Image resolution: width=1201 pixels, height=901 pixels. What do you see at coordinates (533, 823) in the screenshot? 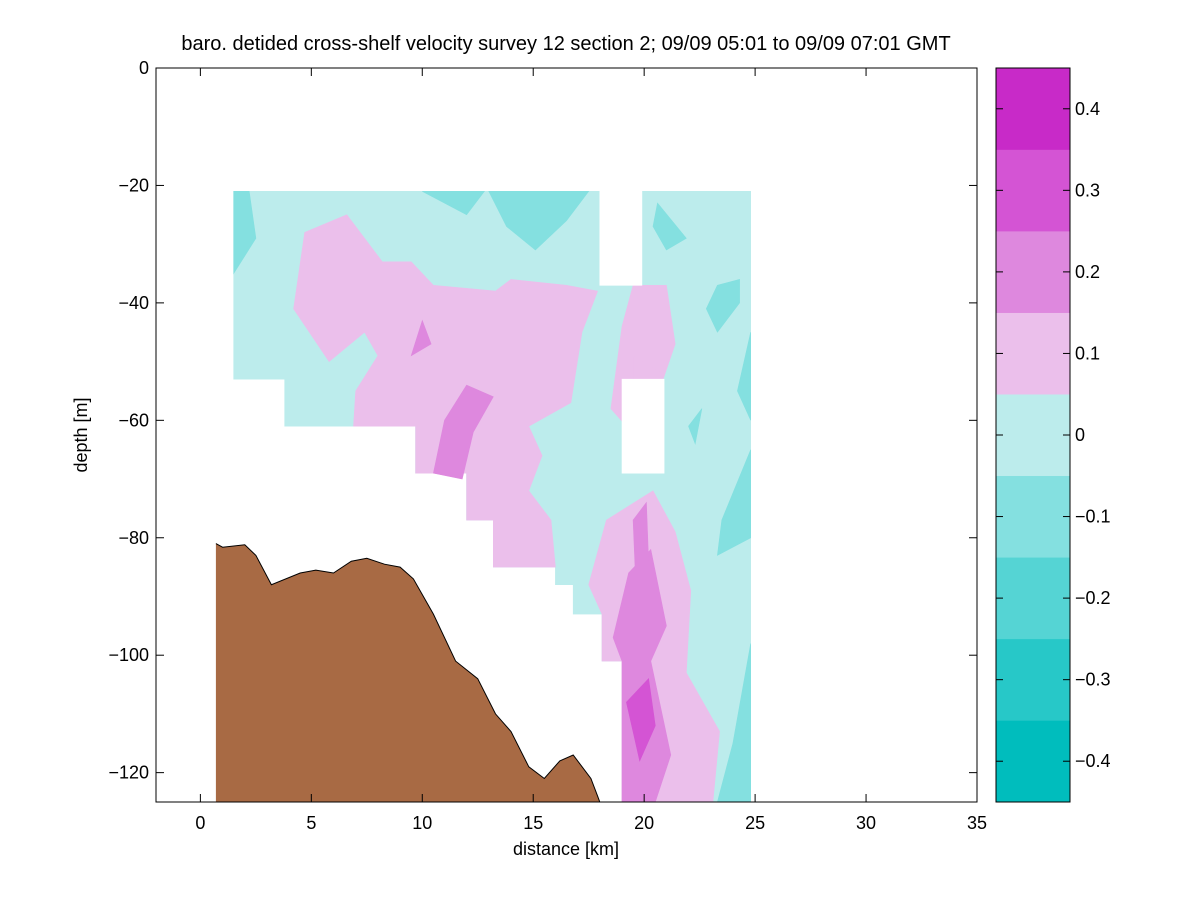
I see `x-tick-label: 15` at bounding box center [533, 823].